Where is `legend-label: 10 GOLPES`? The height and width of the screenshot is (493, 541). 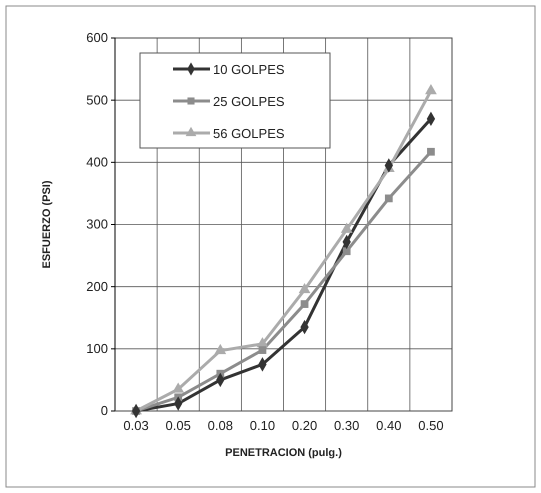
legend-label: 10 GOLPES is located at coordinates (249, 69).